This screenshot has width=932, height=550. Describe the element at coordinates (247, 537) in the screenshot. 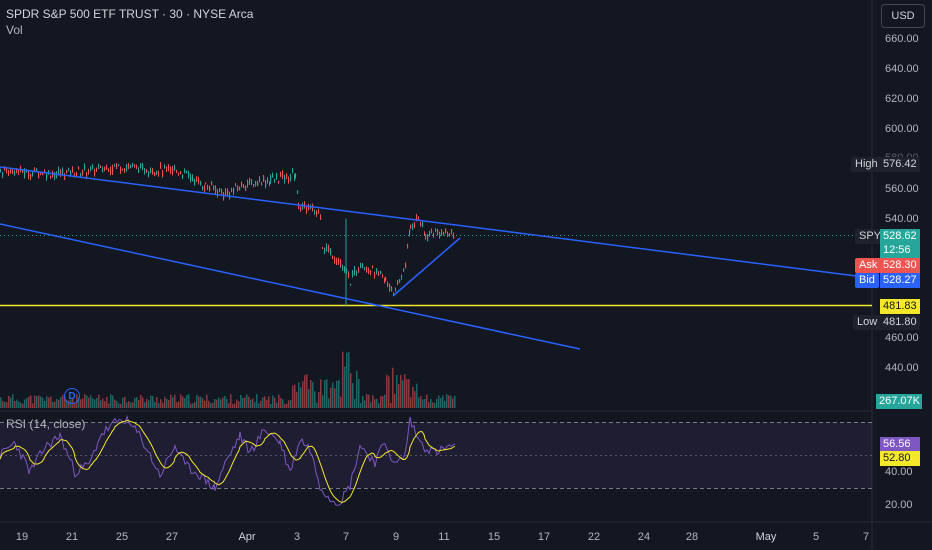

I see `time-tick: Apr` at that location.